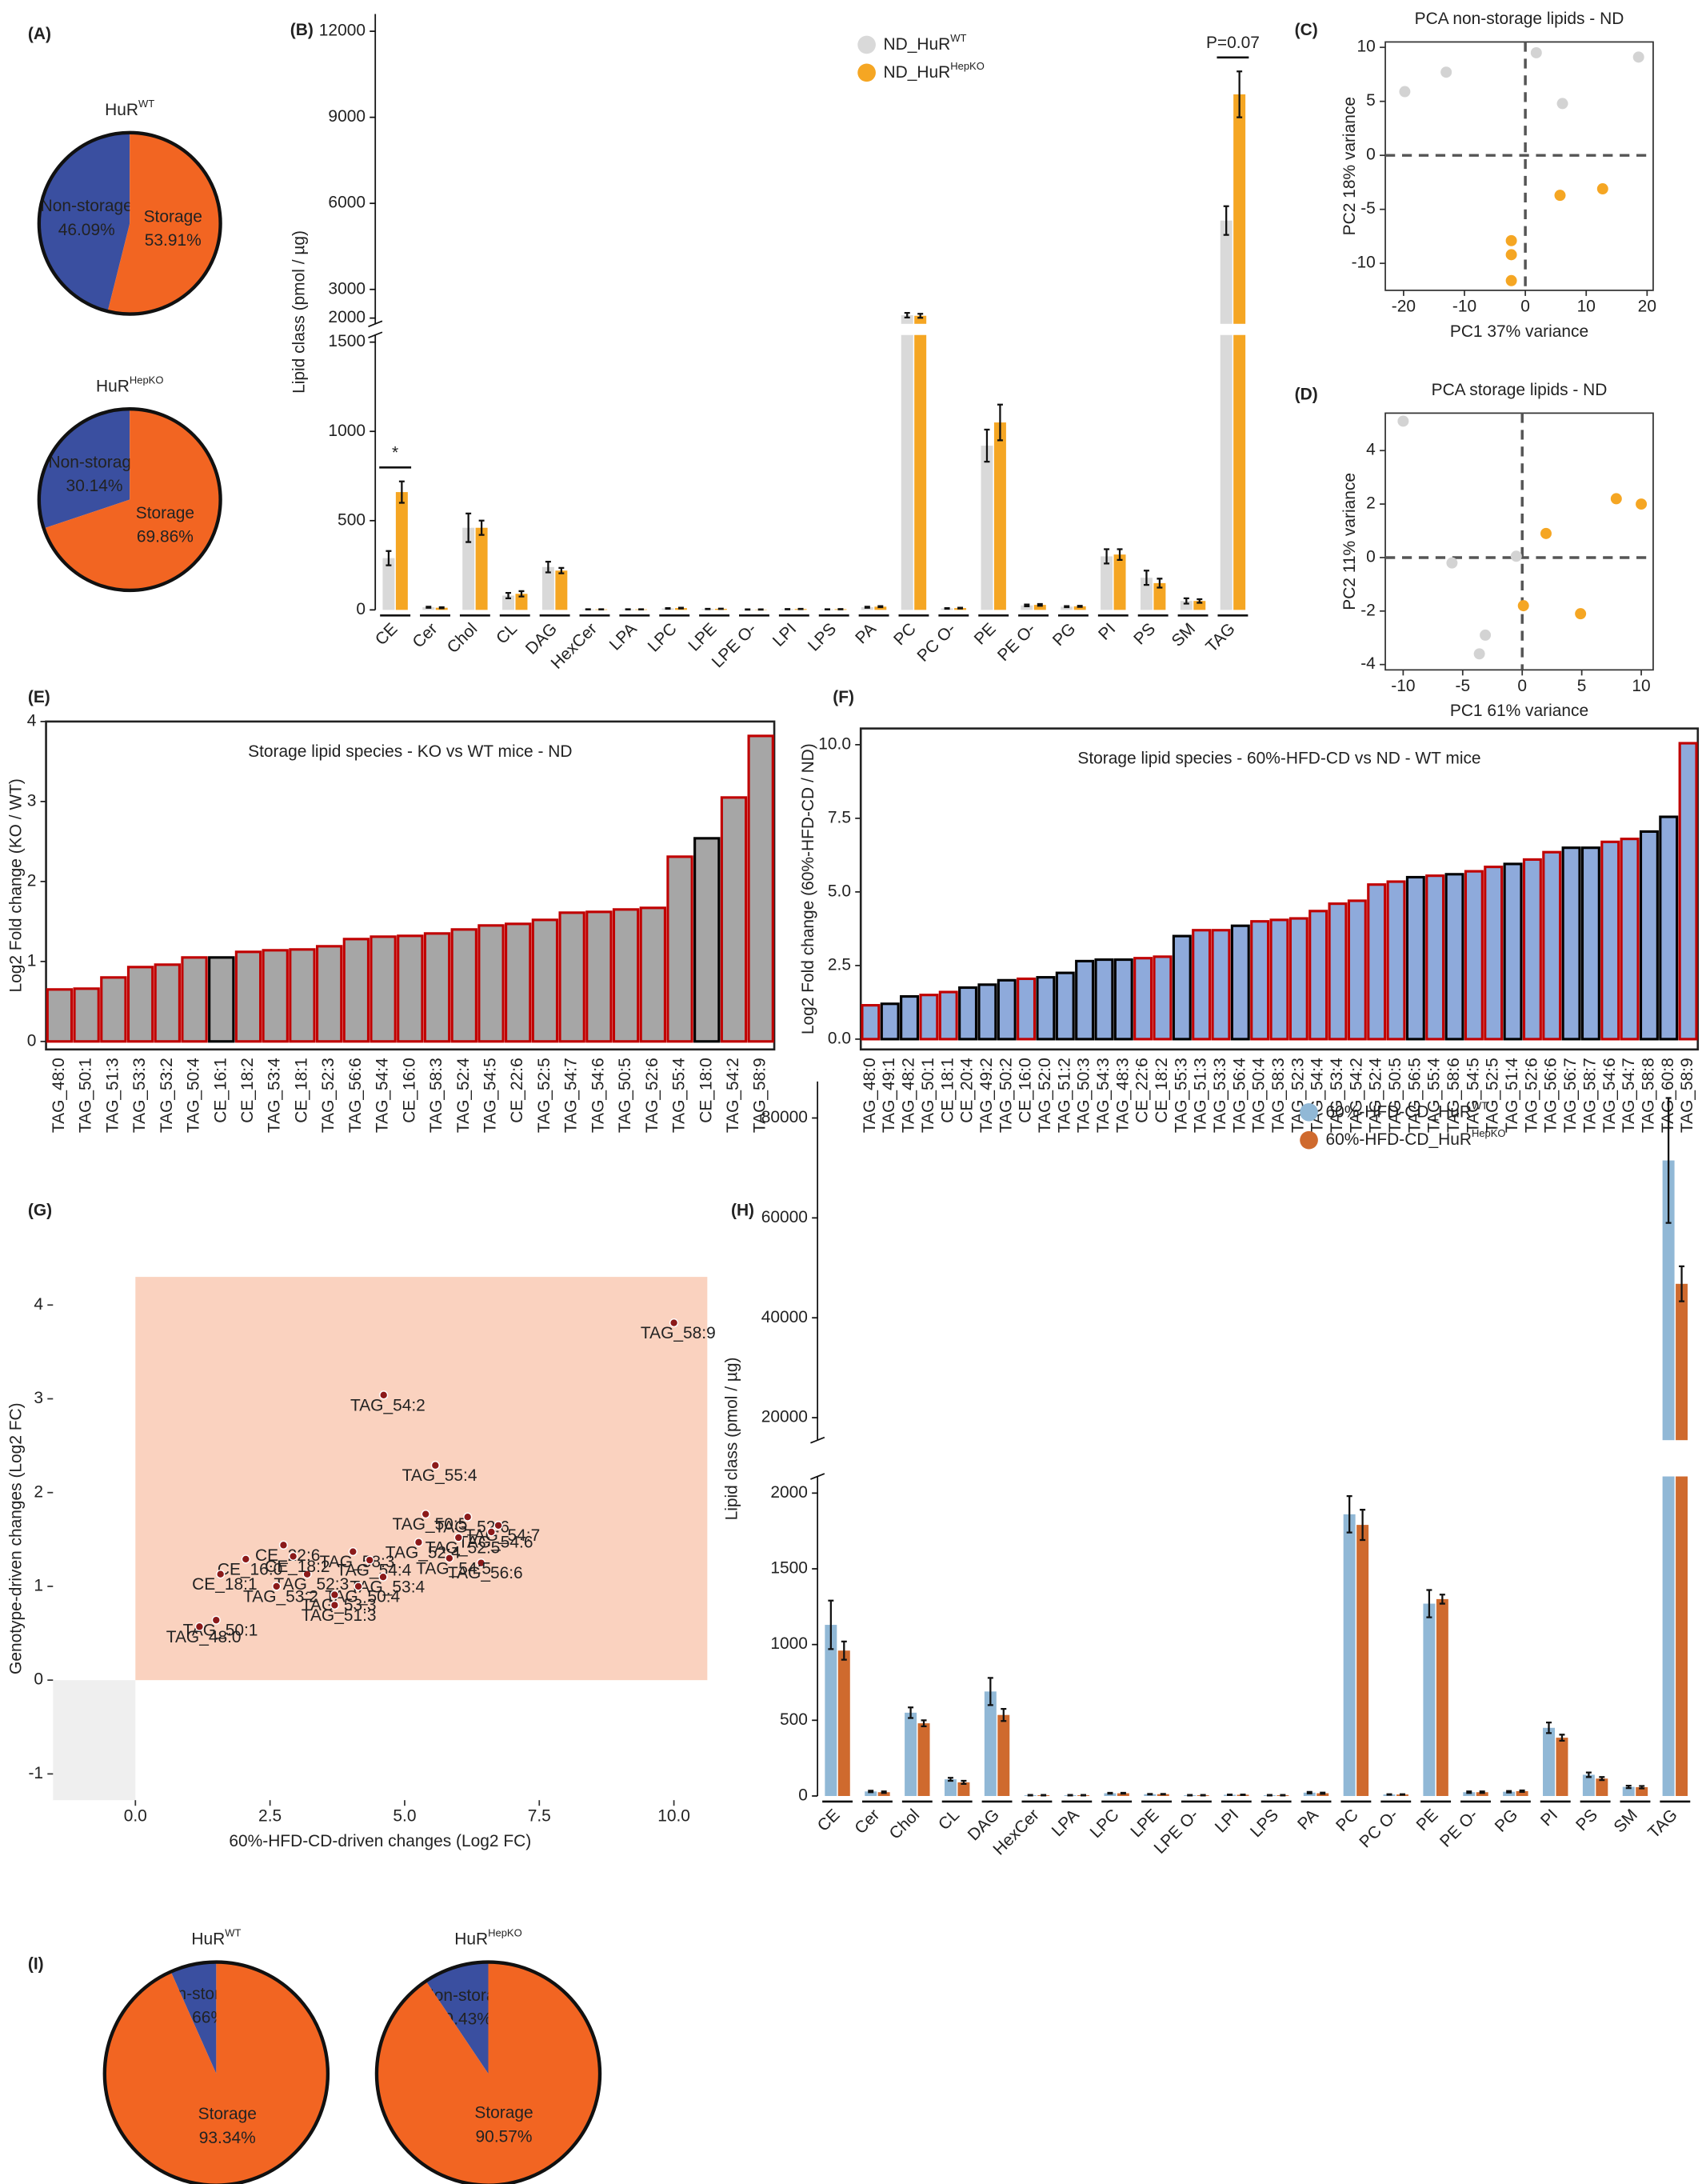 This screenshot has width=1702, height=2184. I want to click on x-tick-label: CE_20:4, so click(967, 1090).